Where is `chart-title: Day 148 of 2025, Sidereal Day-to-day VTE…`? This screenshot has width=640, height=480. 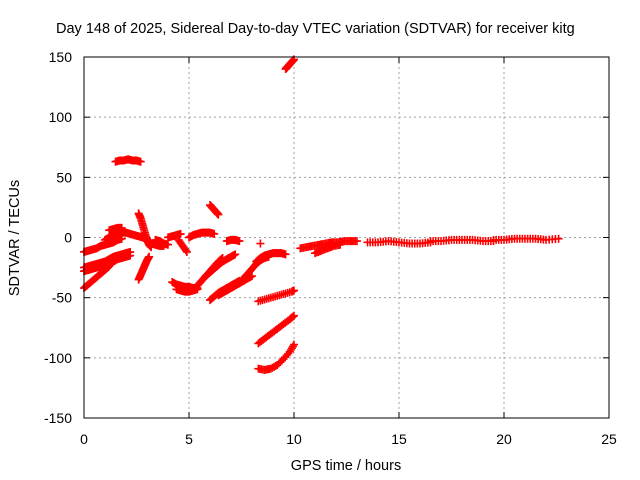
chart-title: Day 148 of 2025, Sidereal Day-to-day VTE… is located at coordinates (315, 29).